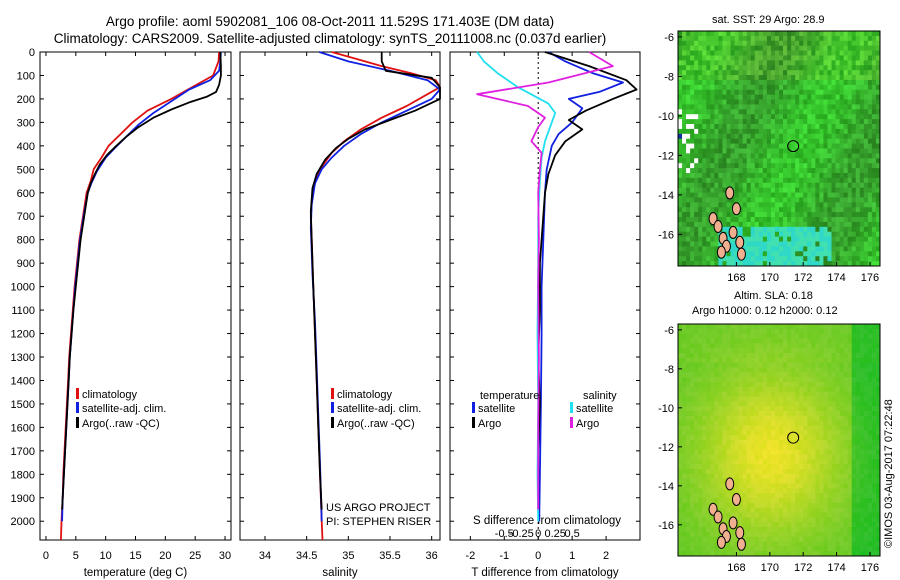  I want to click on map-ytick-label: -8, so click(669, 370).